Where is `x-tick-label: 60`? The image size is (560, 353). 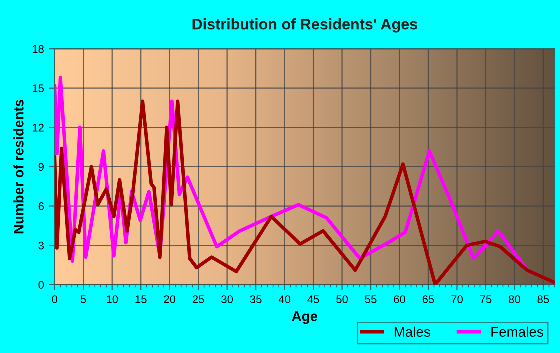 x-tick-label: 60 is located at coordinates (400, 300).